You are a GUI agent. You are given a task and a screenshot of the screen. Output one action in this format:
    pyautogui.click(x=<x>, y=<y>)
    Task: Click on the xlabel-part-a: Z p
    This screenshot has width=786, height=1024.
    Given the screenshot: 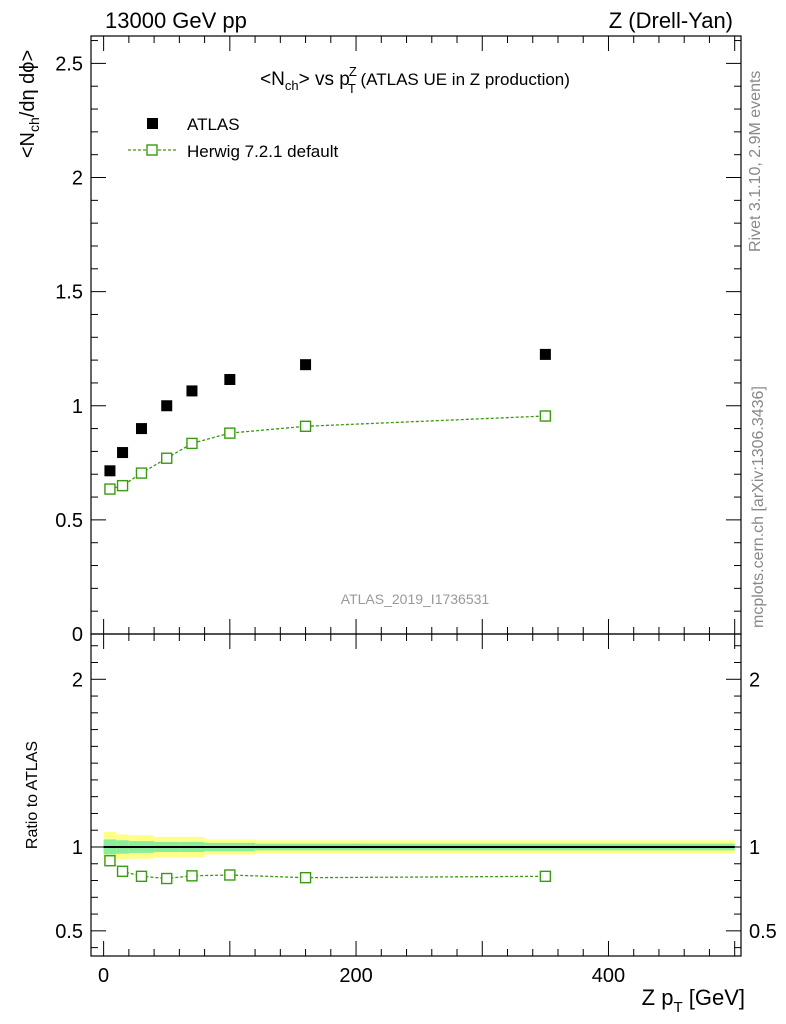 What is the action you would take?
    pyautogui.click(x=658, y=997)
    